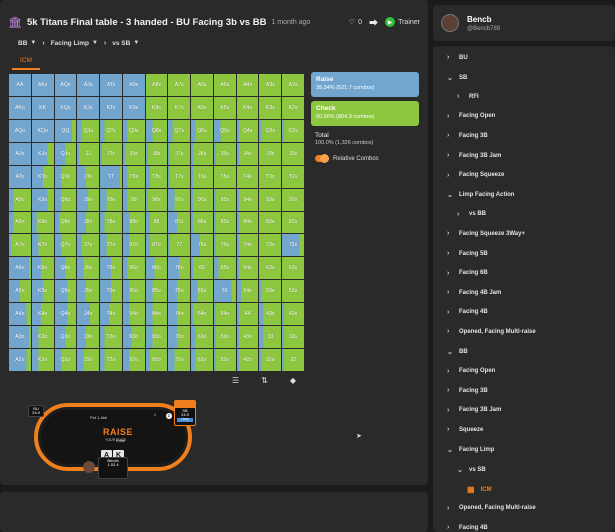  Describe the element at coordinates (365, 113) in the screenshot. I see `check-action: Check 60.66% (804.3 combos)` at that location.